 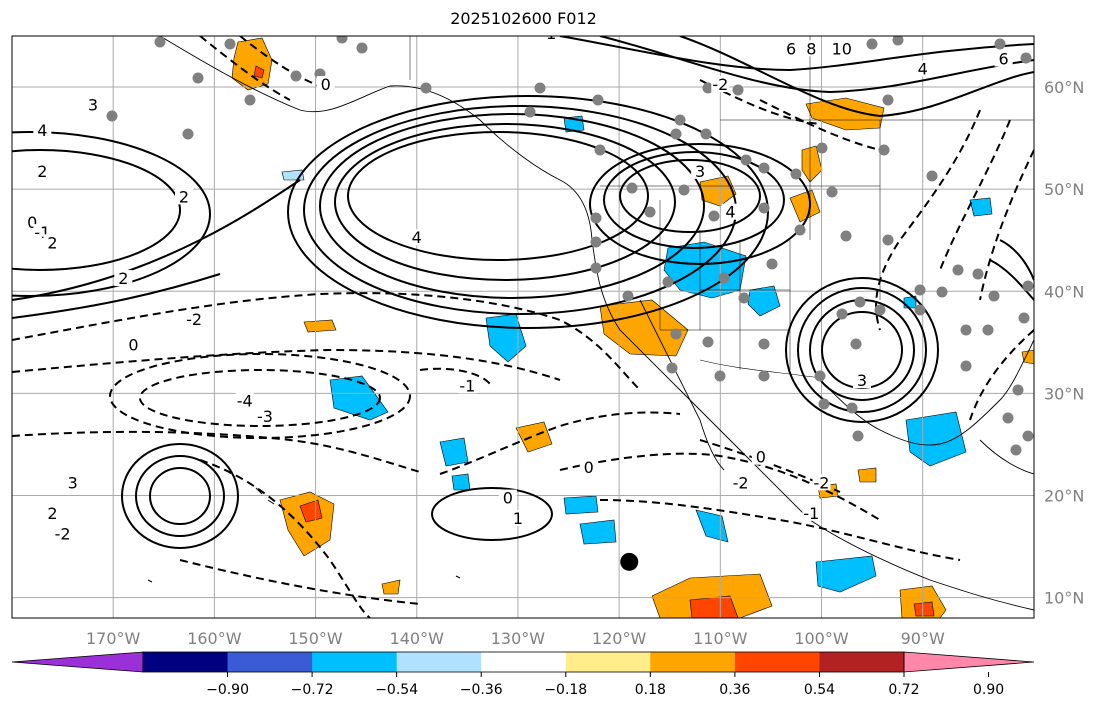 What do you see at coordinates (811, 48) in the screenshot?
I see `contour-label: 8` at bounding box center [811, 48].